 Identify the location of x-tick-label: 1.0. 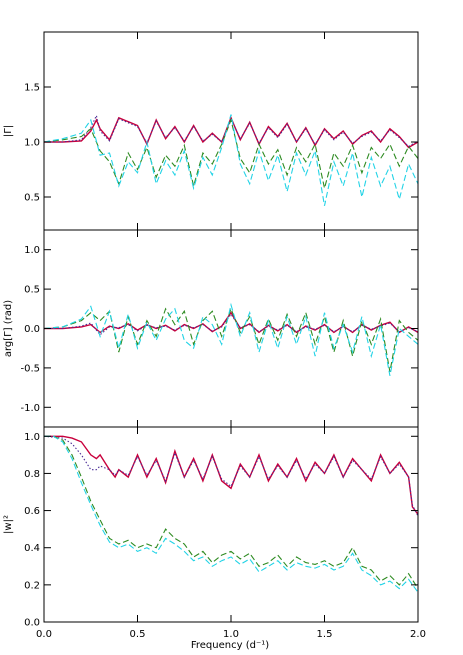
(231, 634).